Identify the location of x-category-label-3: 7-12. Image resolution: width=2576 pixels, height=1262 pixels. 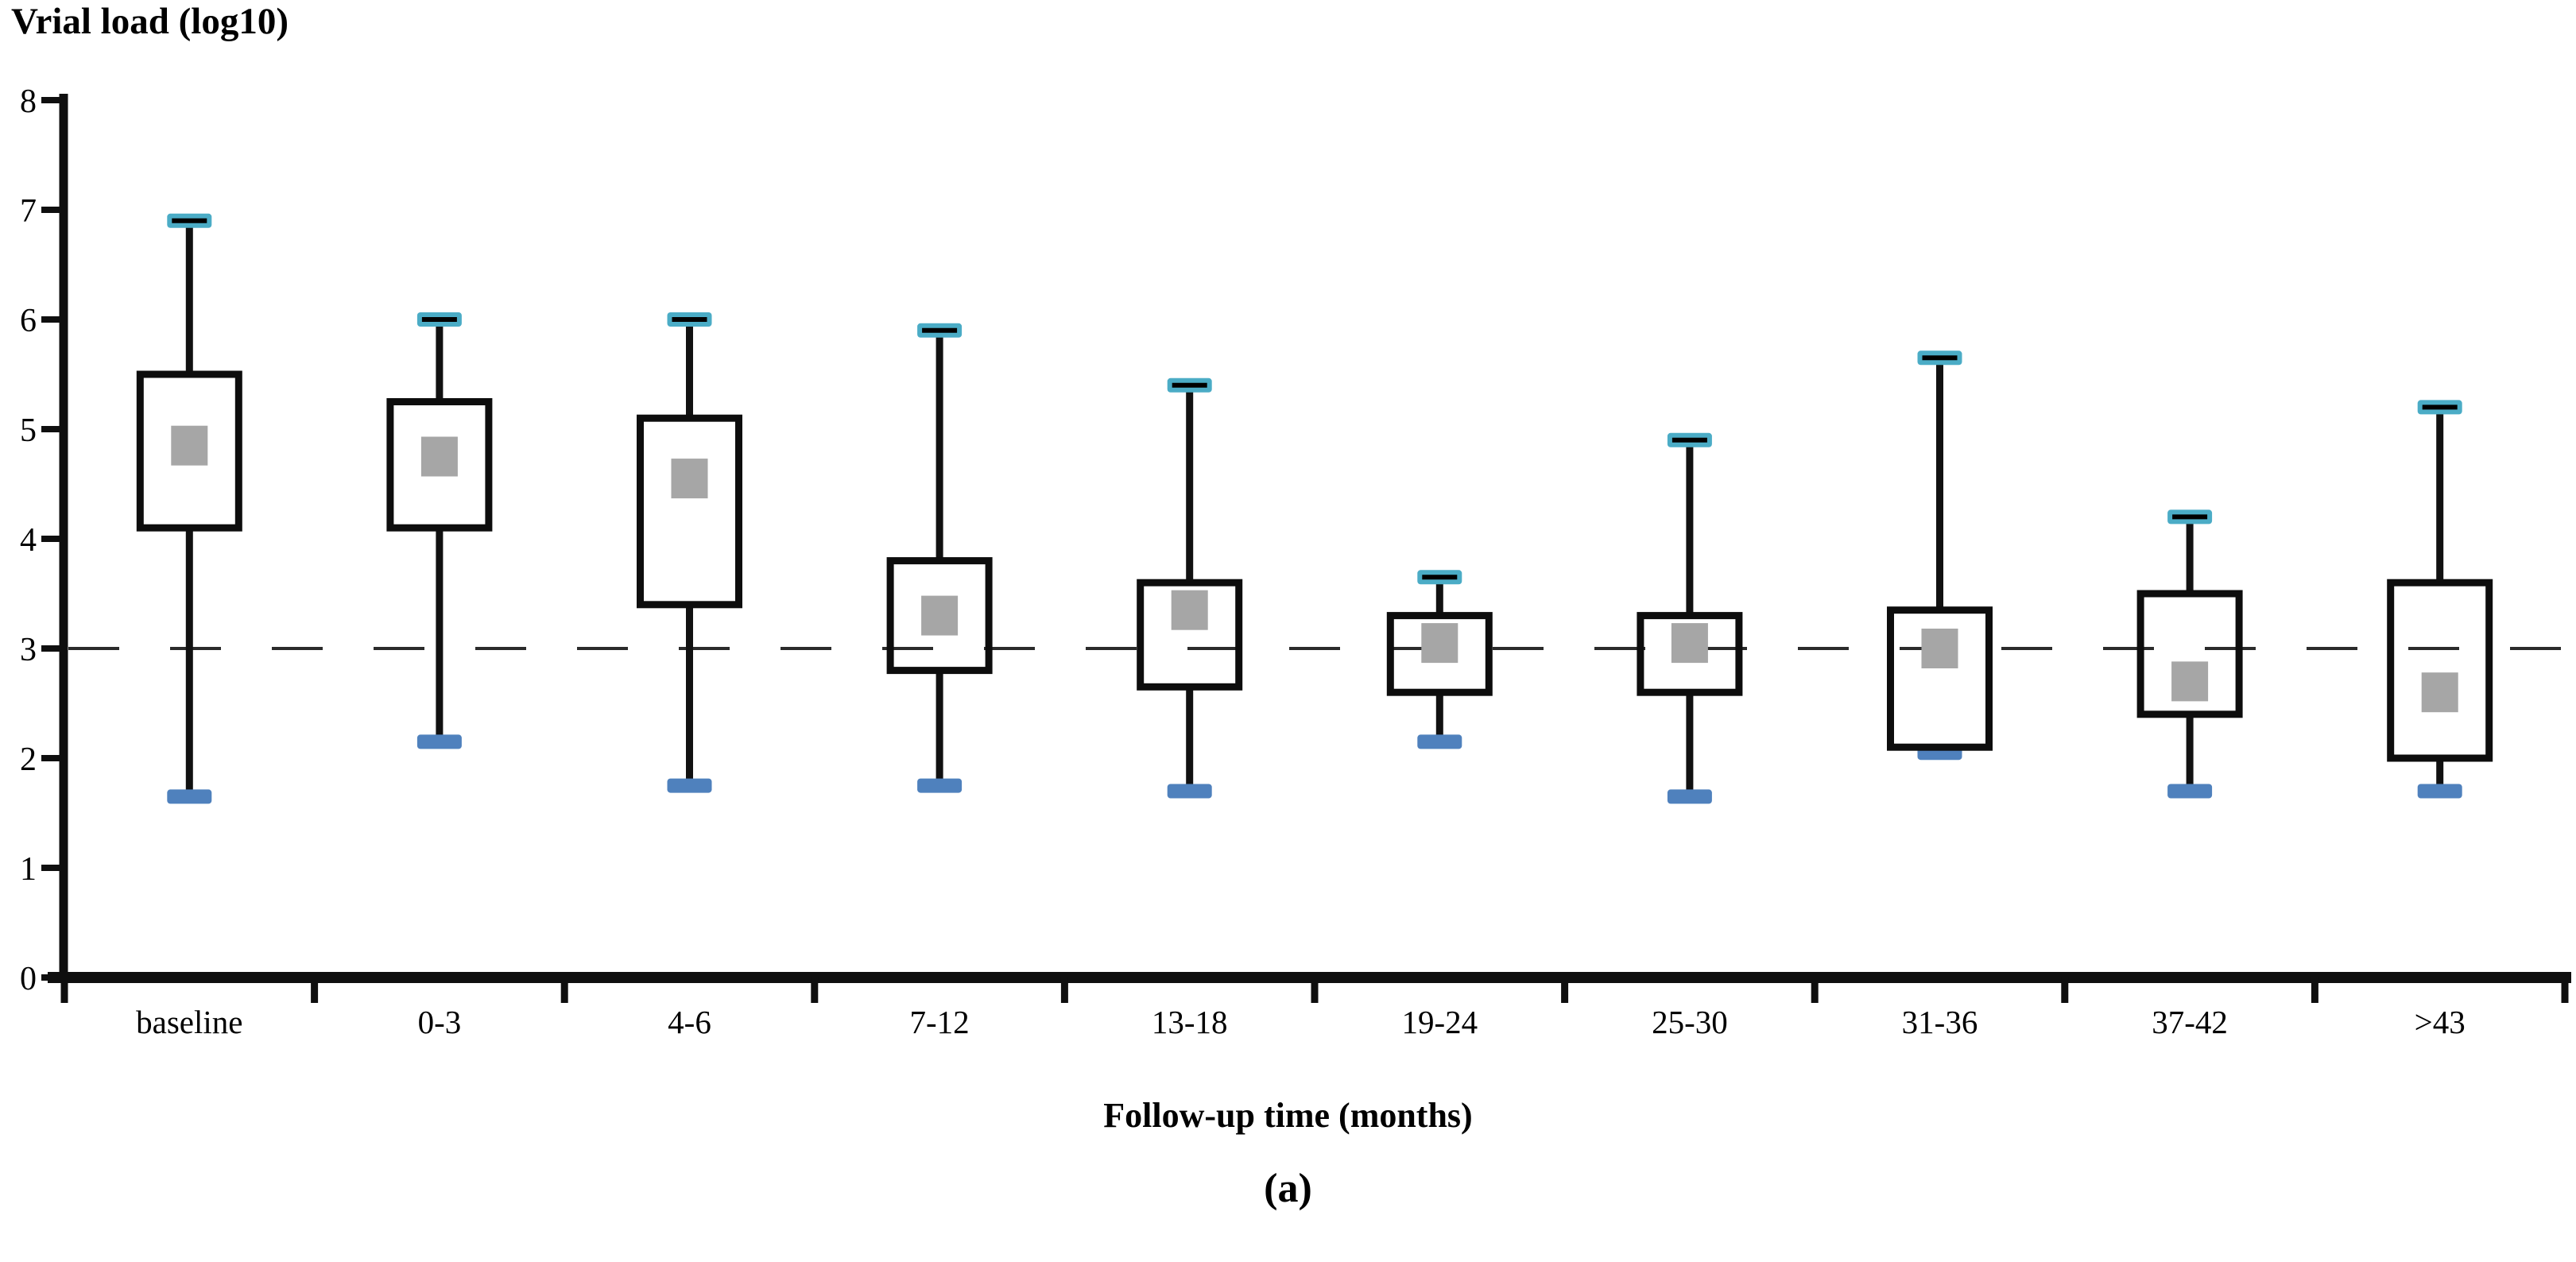
(940, 1022).